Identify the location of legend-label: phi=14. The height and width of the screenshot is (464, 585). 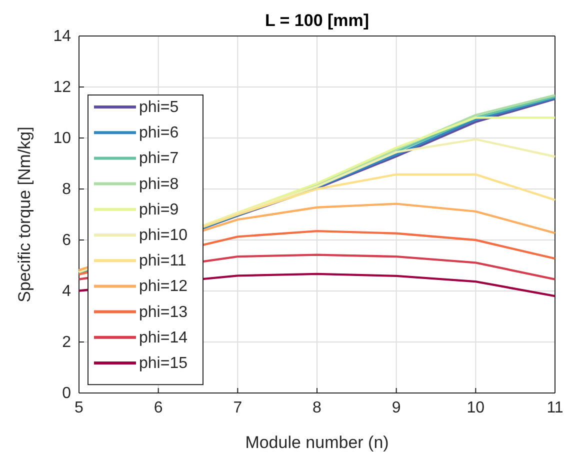
(163, 337).